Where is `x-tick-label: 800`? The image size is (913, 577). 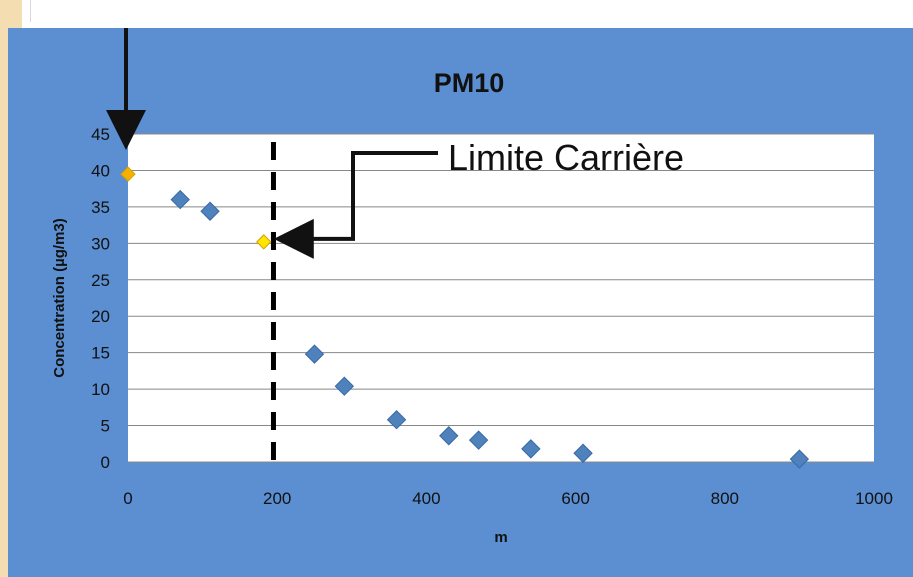
x-tick-label: 800 is located at coordinates (725, 498).